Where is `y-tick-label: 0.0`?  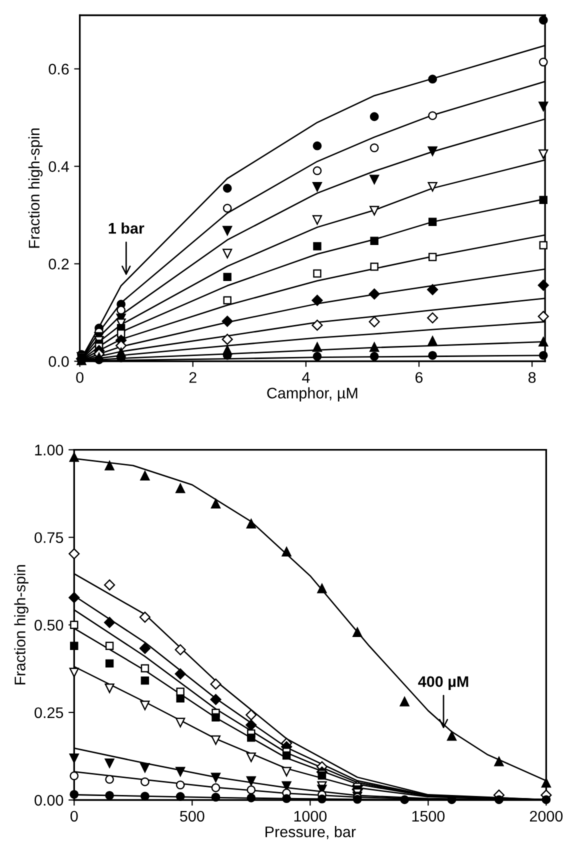
y-tick-label: 0.0 is located at coordinates (58, 361).